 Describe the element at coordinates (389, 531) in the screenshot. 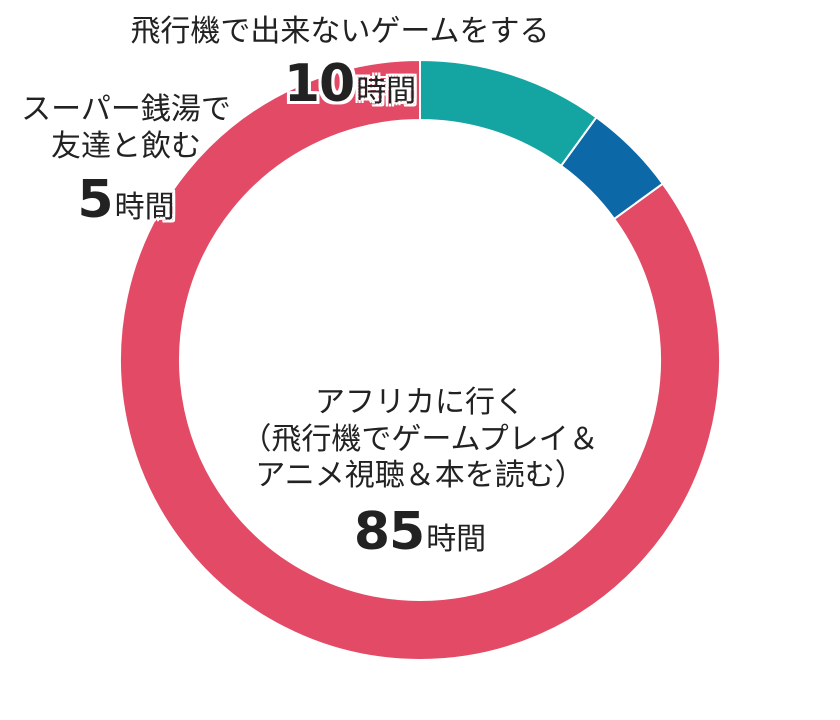

I see `value-number-africa: 85` at that location.